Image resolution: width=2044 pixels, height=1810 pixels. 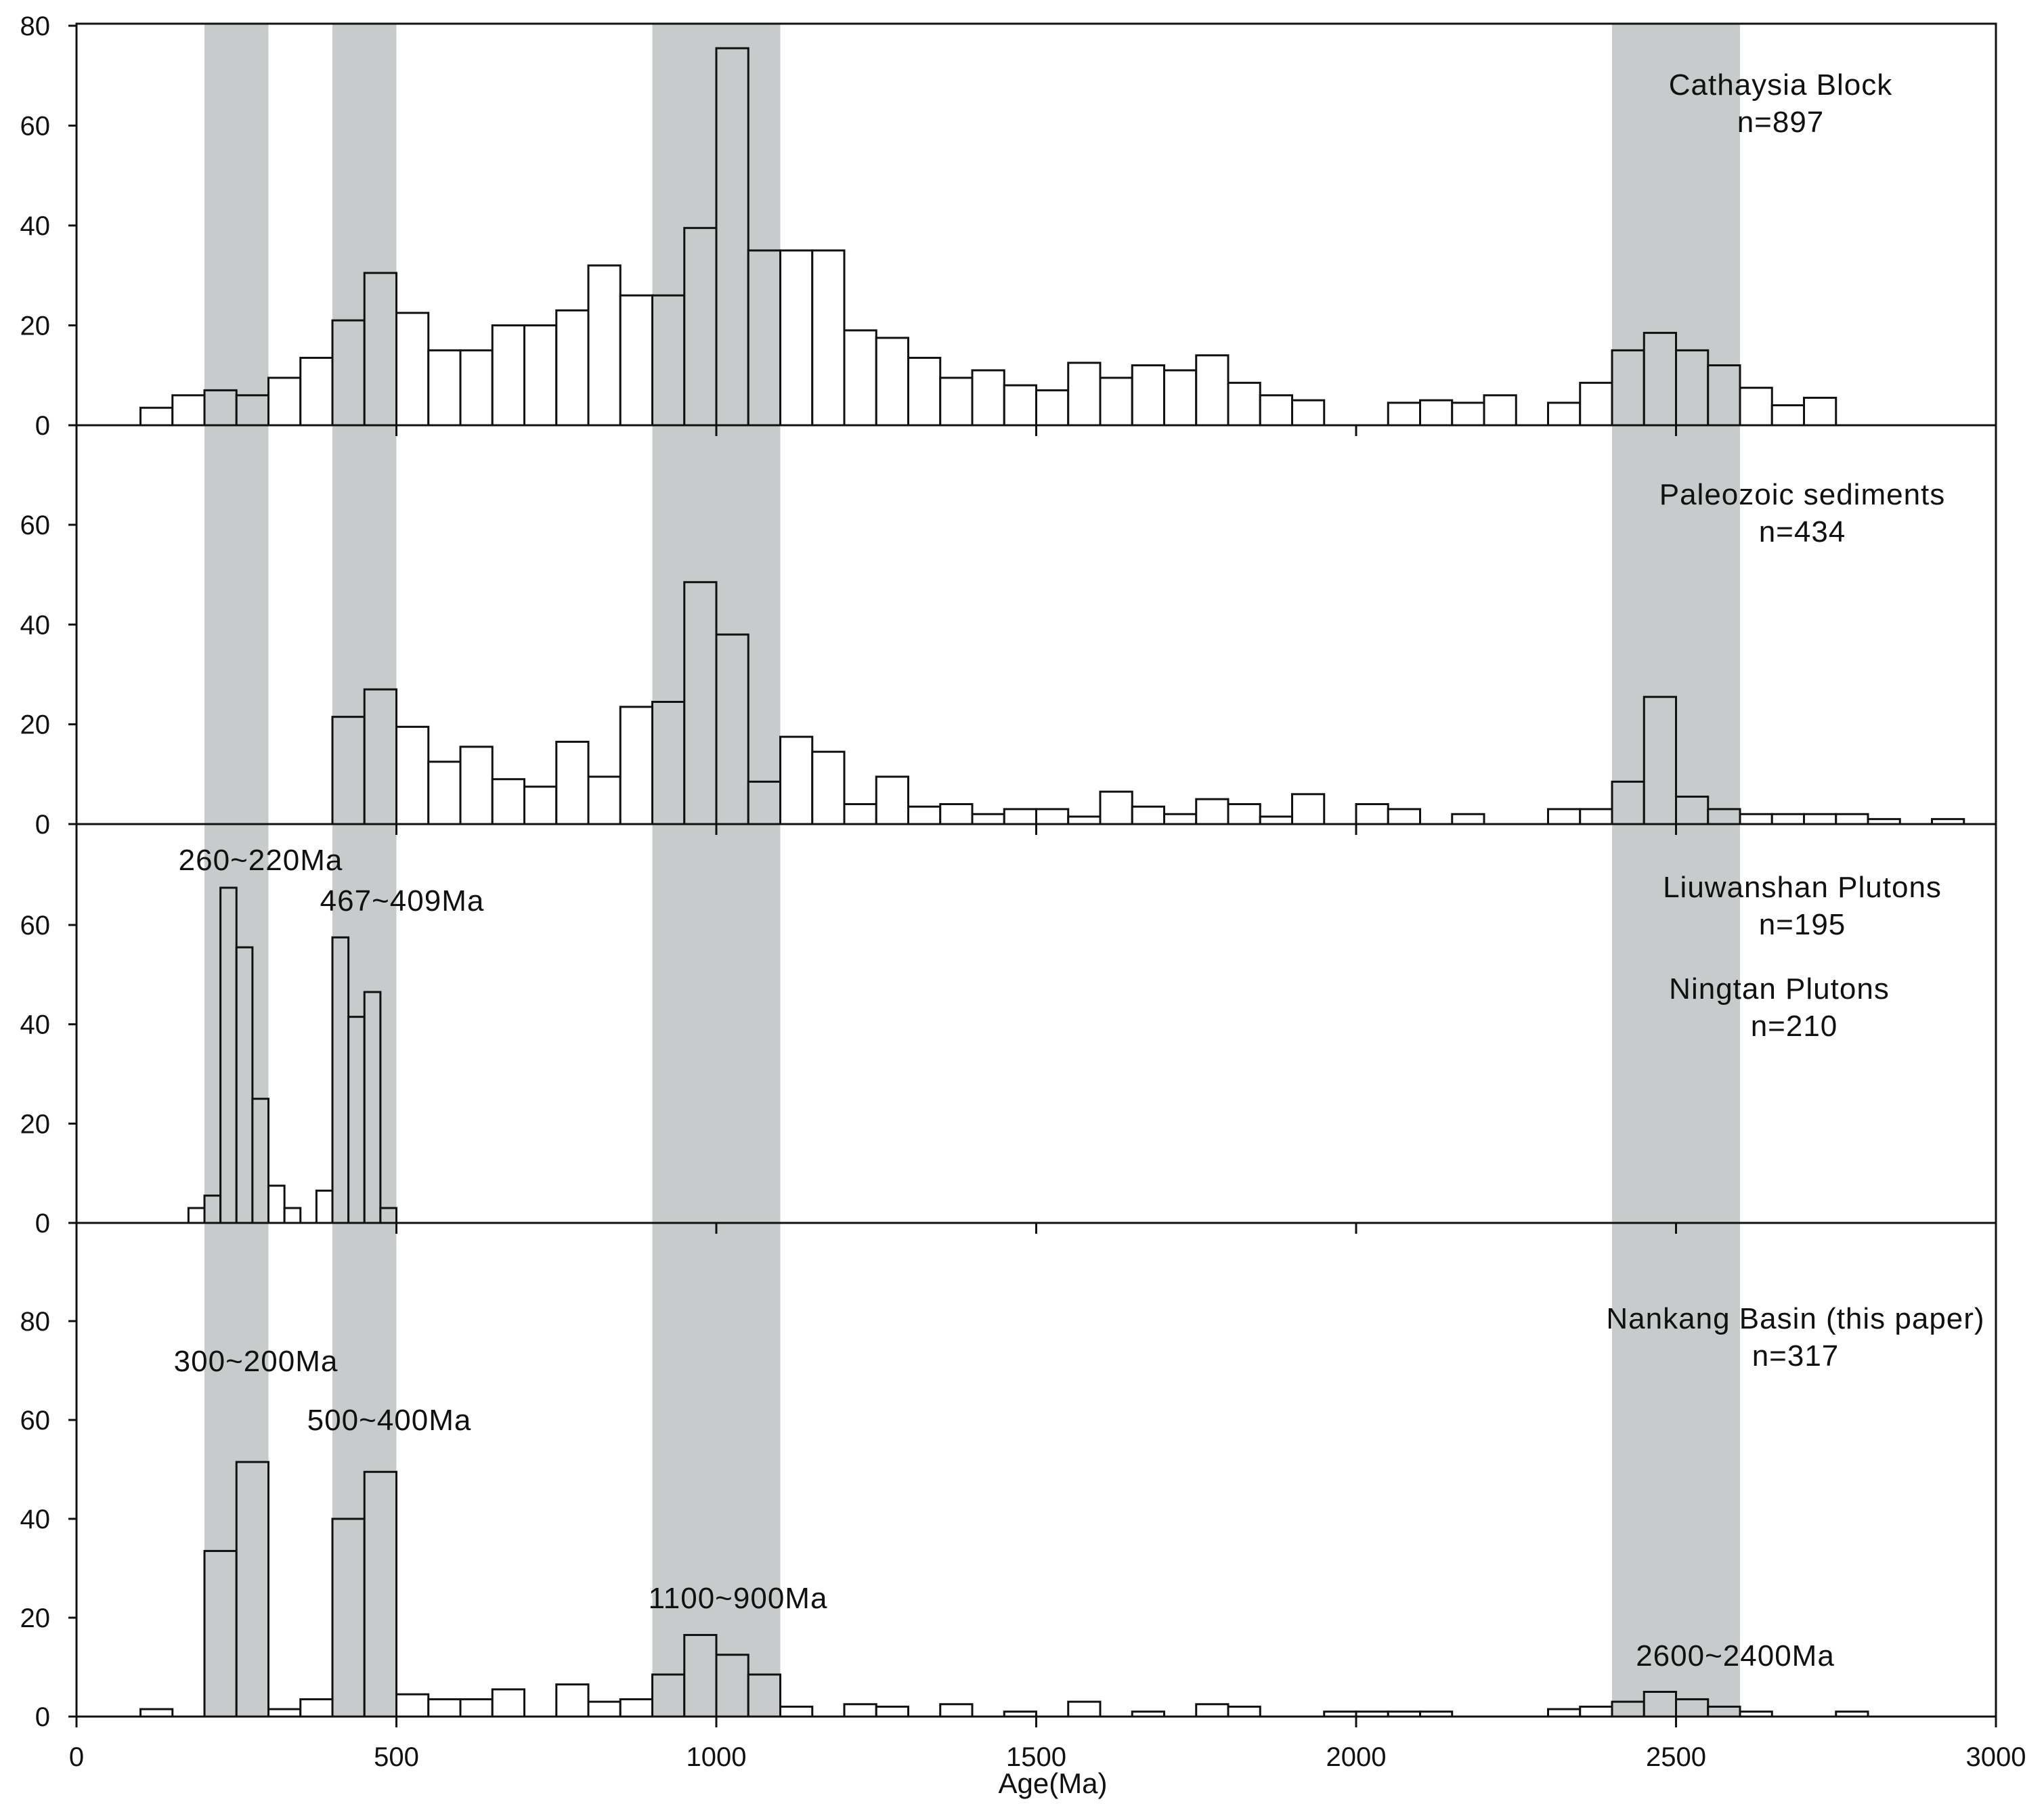 I want to click on panel-label: n=195, so click(x=1802, y=924).